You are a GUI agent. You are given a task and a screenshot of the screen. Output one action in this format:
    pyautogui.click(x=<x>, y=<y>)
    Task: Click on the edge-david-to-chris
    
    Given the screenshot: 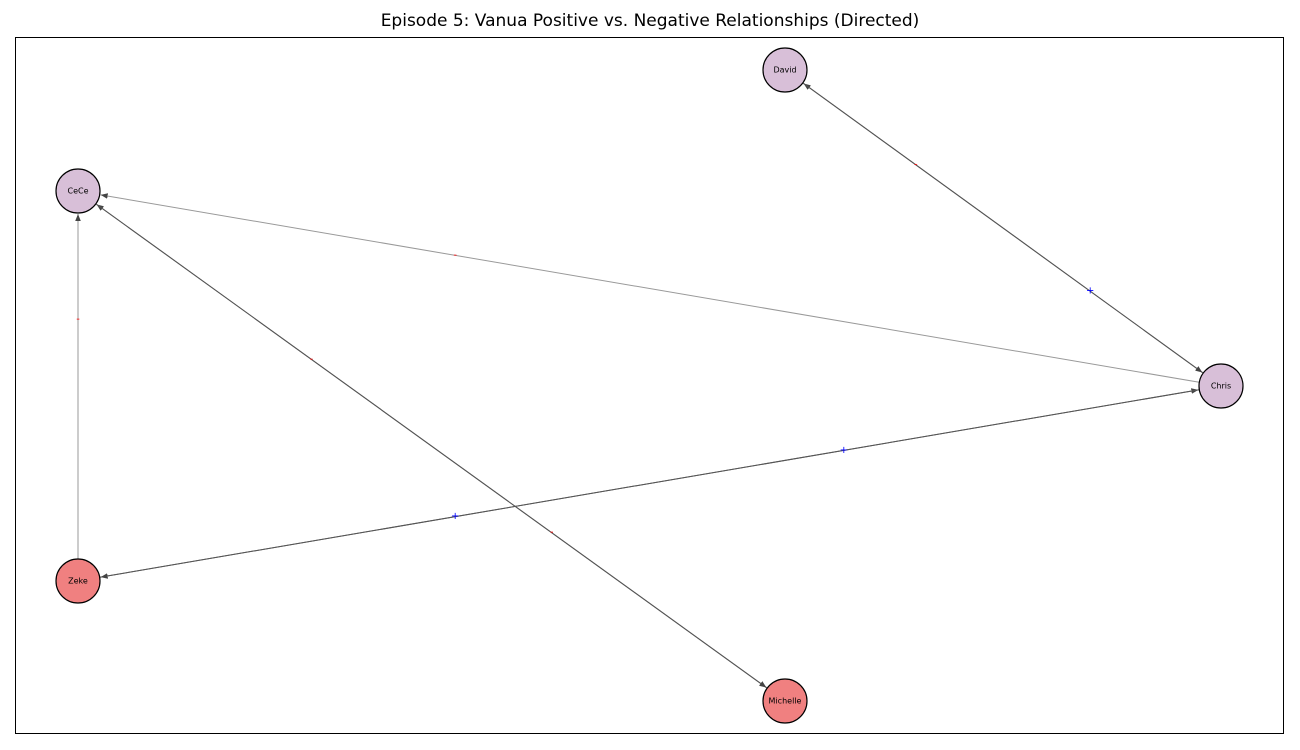 What is the action you would take?
    pyautogui.click(x=1002, y=227)
    